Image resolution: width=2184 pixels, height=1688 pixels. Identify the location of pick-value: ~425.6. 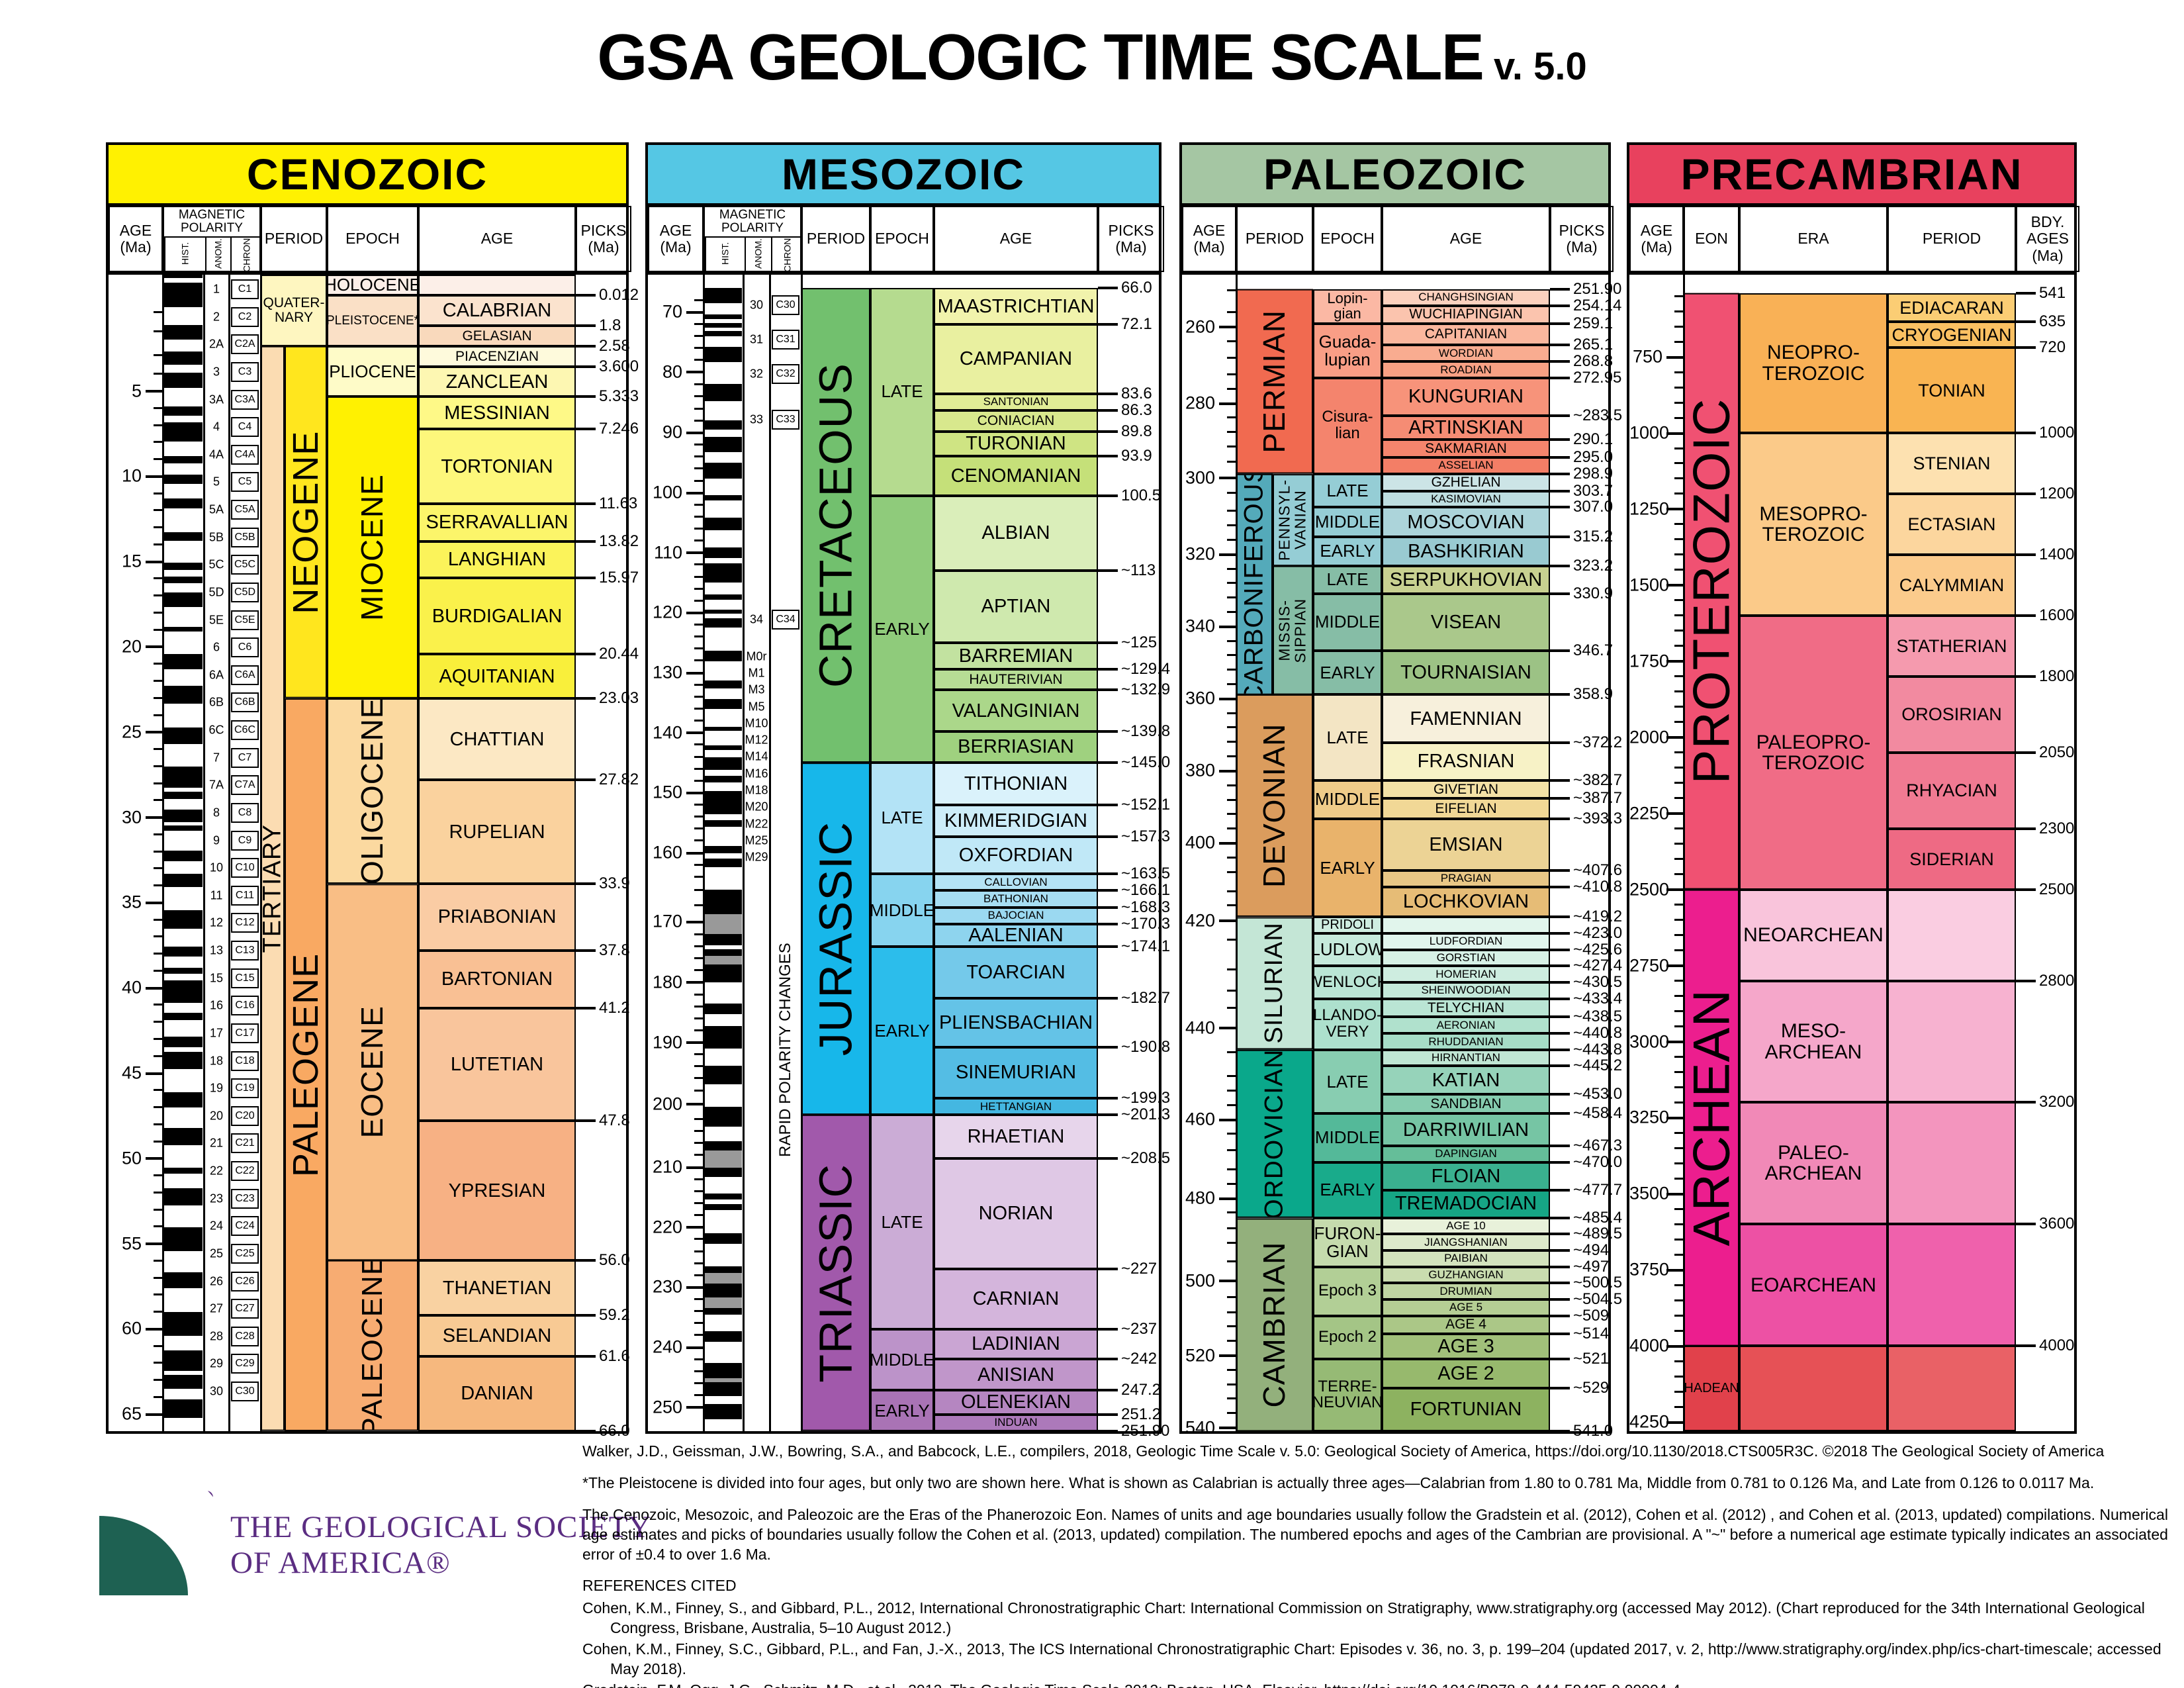
(1598, 949).